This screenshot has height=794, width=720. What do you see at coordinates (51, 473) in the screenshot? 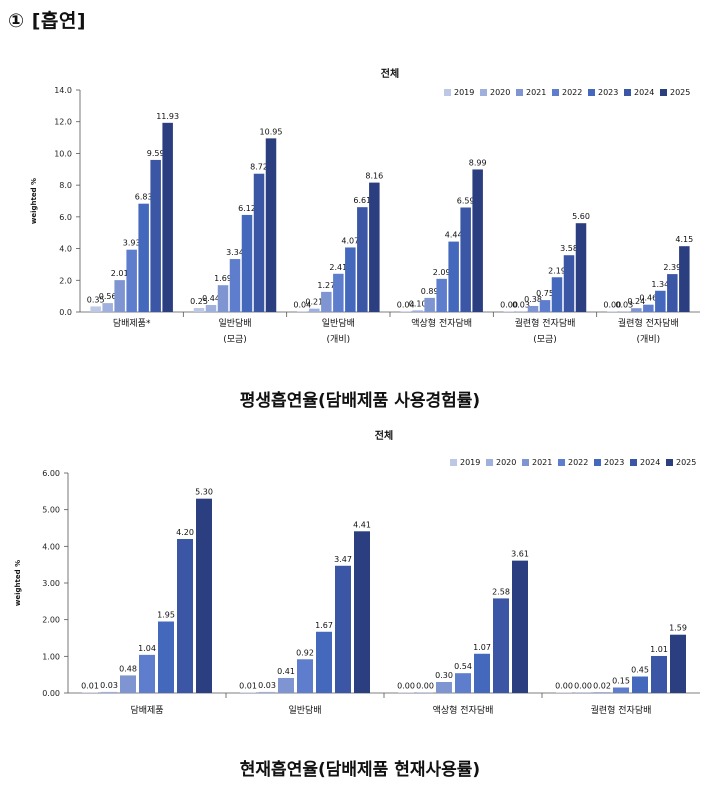
I see `y-tick-label: 6.00` at bounding box center [51, 473].